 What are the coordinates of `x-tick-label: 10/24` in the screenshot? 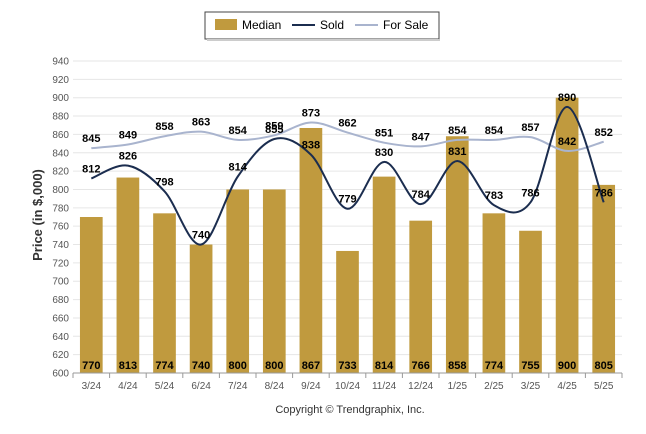 It's located at (347, 386).